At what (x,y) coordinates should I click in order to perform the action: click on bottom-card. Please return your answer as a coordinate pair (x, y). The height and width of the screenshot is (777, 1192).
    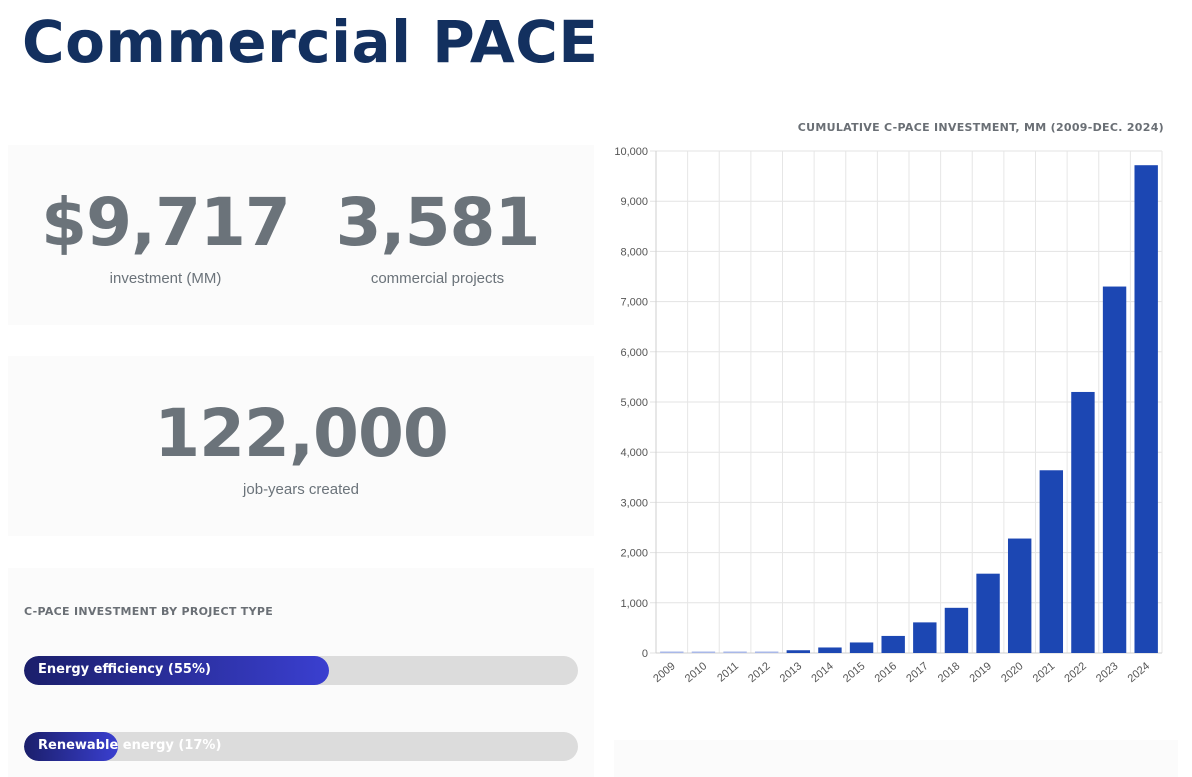
    Looking at the image, I should click on (896, 758).